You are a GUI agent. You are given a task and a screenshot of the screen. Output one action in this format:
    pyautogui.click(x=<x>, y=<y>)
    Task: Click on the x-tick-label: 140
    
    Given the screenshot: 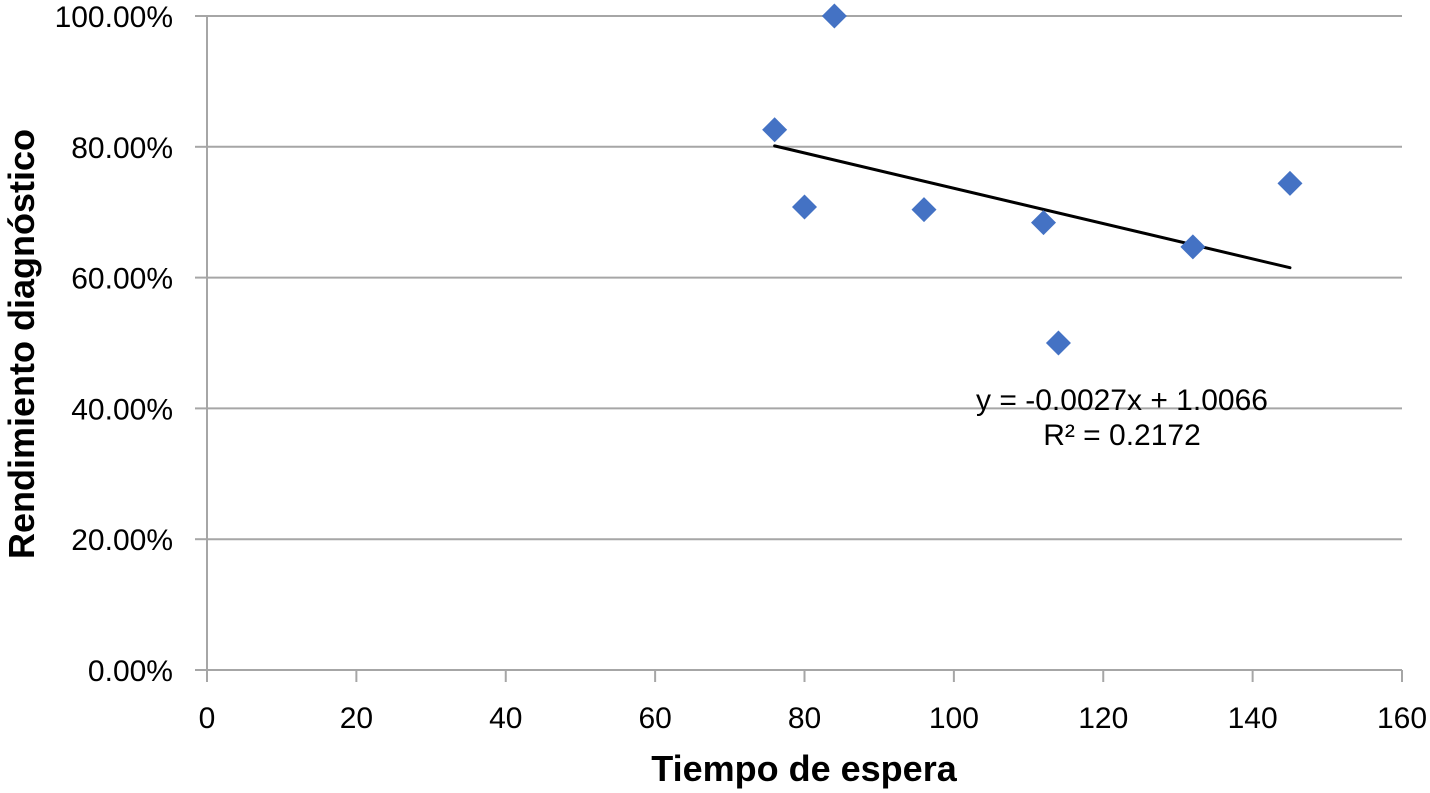 What is the action you would take?
    pyautogui.click(x=1253, y=718)
    